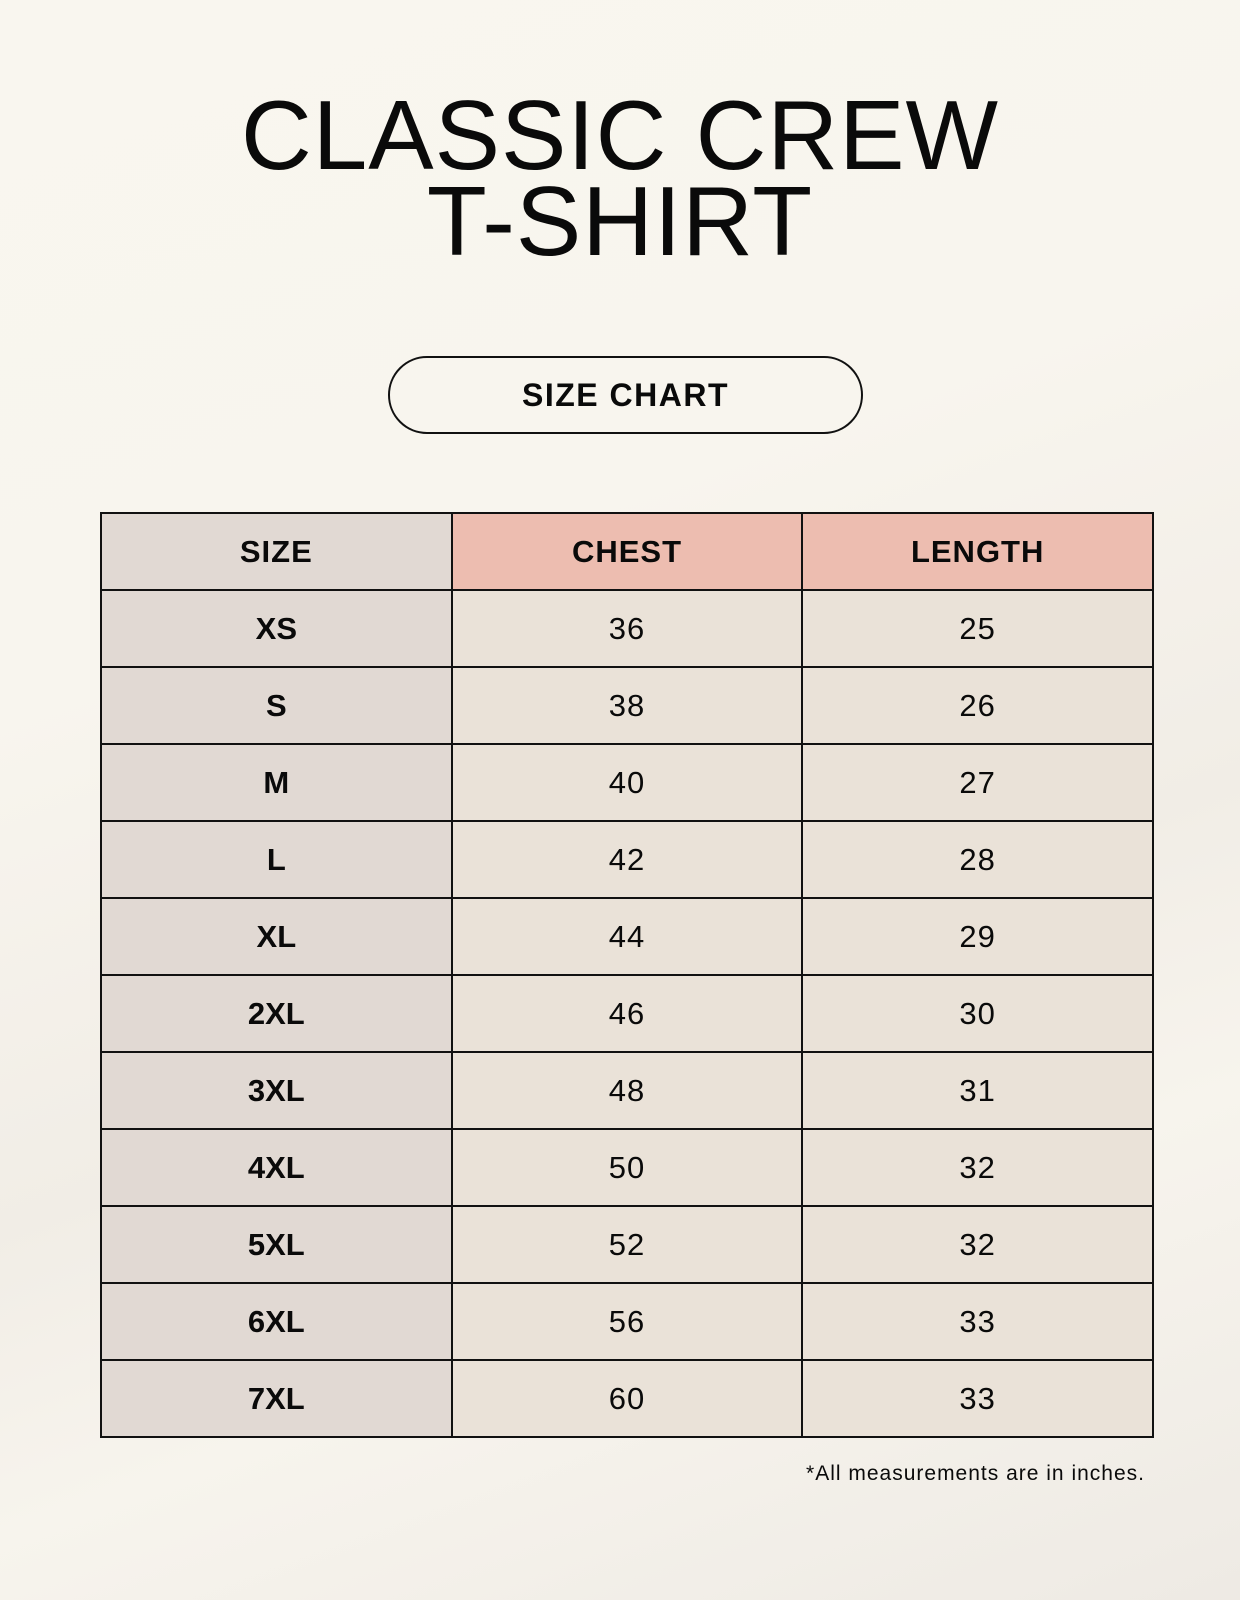 This screenshot has width=1240, height=1600. I want to click on title-line-1: CLASSIC CREW, so click(619, 135).